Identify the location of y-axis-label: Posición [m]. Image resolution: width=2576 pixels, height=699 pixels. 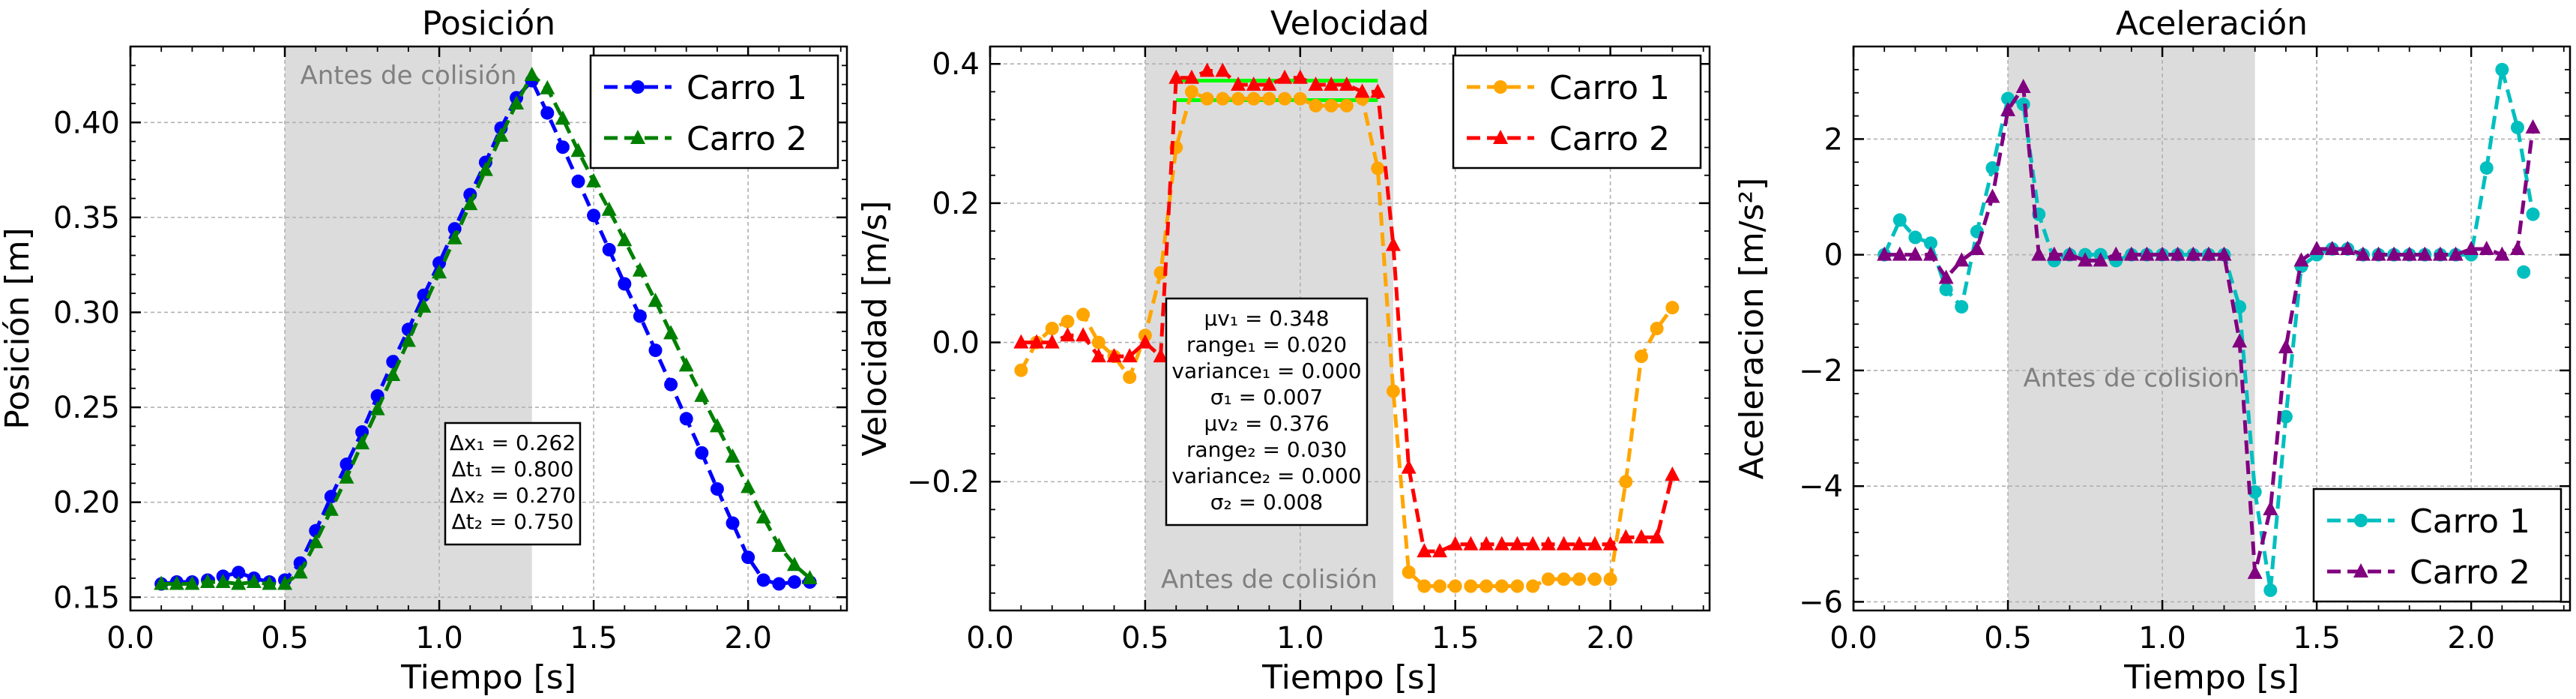
(19, 328).